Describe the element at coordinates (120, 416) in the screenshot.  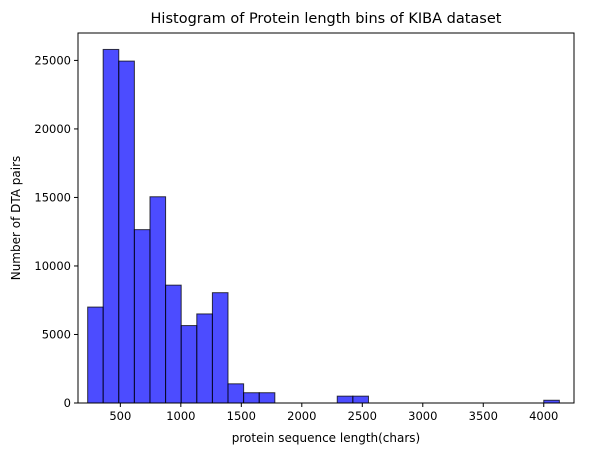
I see `x-tick-label: 500` at that location.